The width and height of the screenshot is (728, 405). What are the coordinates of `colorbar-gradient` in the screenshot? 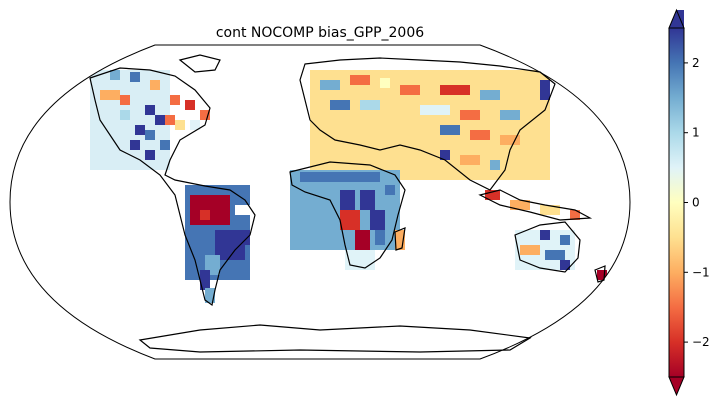 It's located at (676, 202).